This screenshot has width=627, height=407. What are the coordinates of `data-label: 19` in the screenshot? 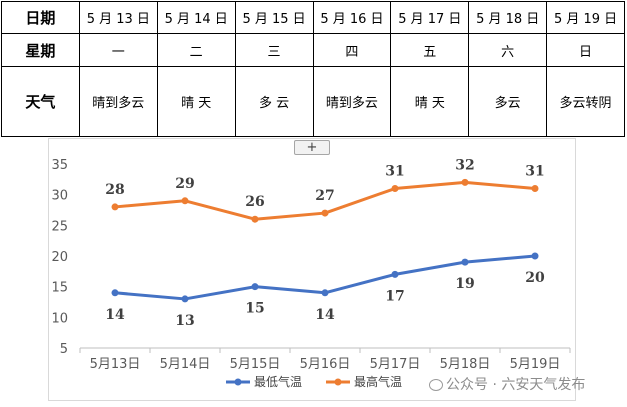 It's located at (464, 284).